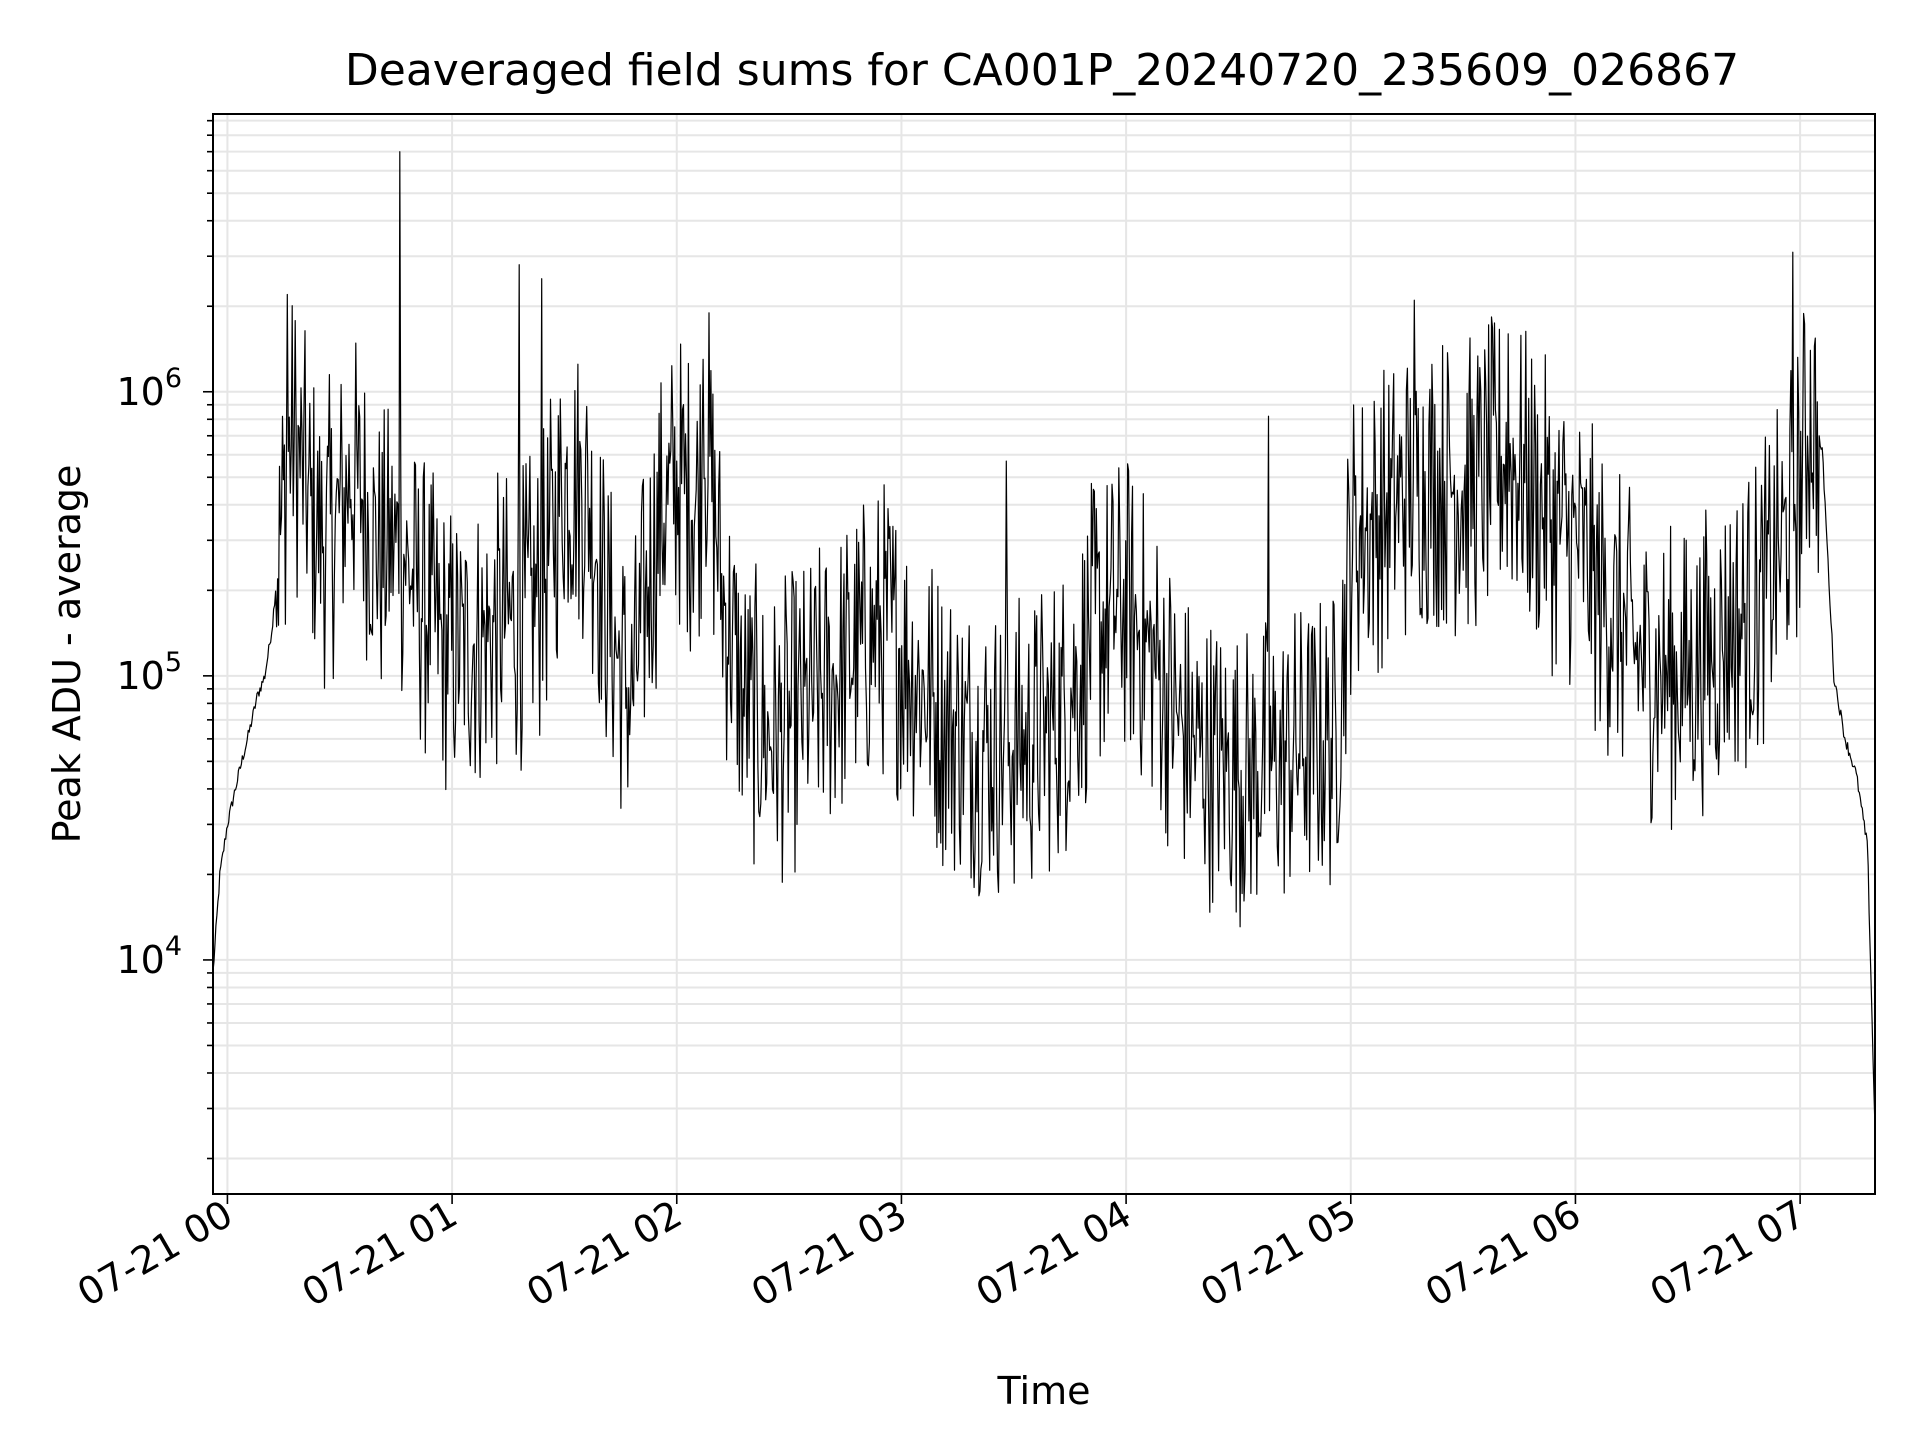  Describe the element at coordinates (1503, 1254) in the screenshot. I see `x-tick-label: 07-21 06` at that location.